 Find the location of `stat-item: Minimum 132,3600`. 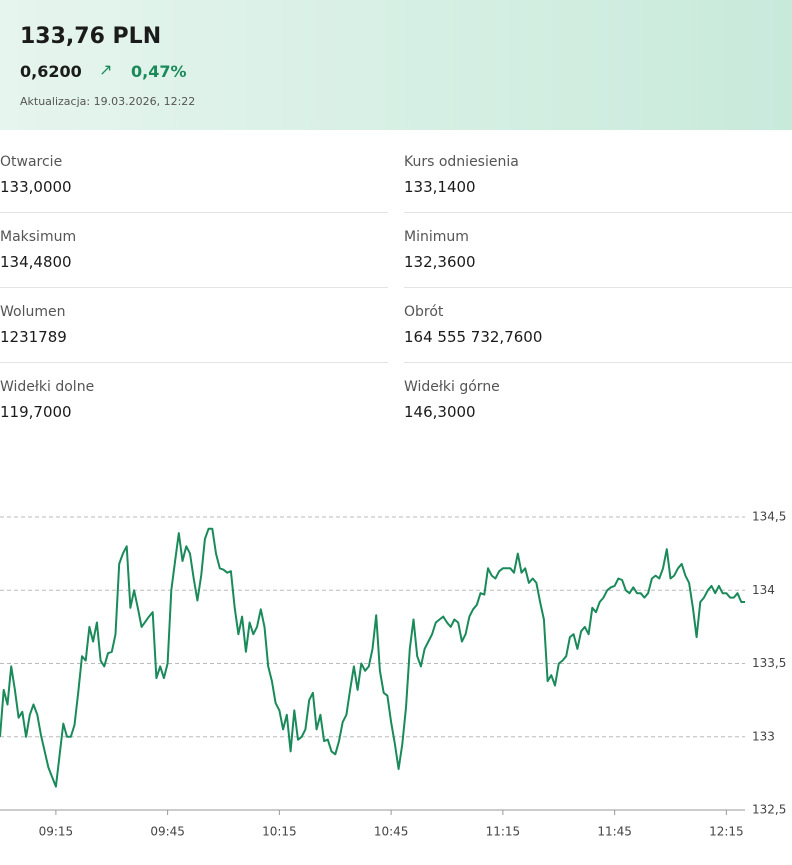

stat-item: Minimum 132,3600 is located at coordinates (598, 262).